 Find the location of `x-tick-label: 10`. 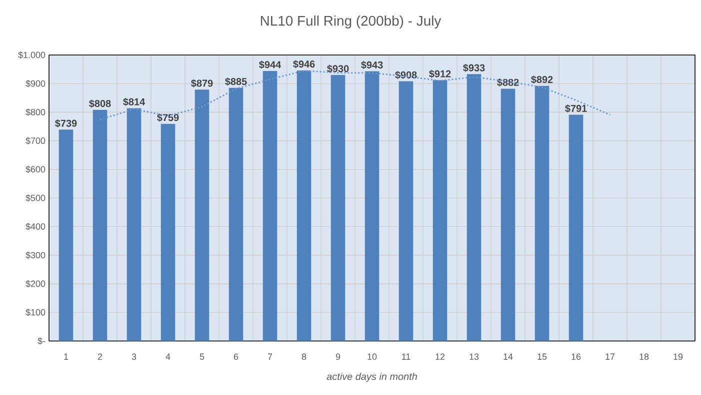

x-tick-label: 10 is located at coordinates (372, 357).